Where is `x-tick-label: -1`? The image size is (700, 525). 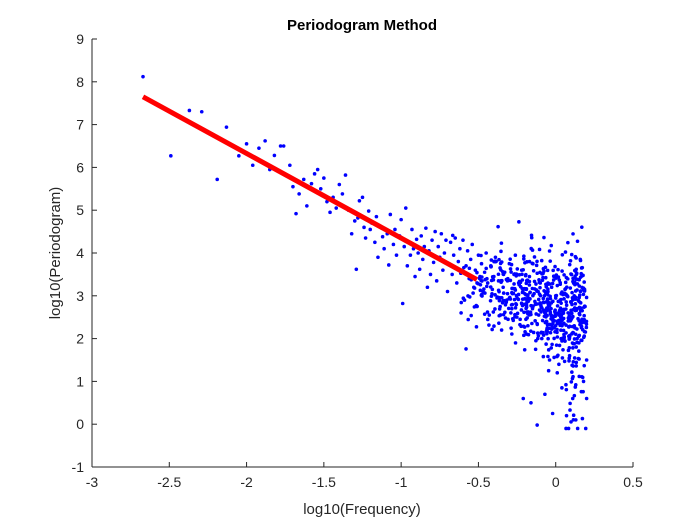
x-tick-label: -1 is located at coordinates (401, 482).